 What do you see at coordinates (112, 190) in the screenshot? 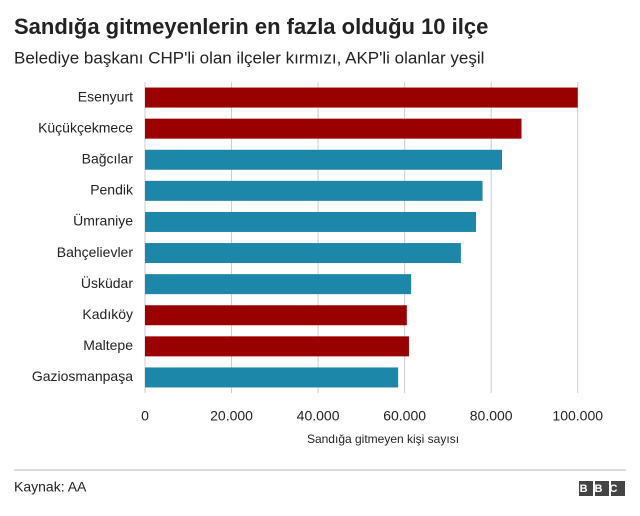
I see `y-tick-label: Pendik` at bounding box center [112, 190].